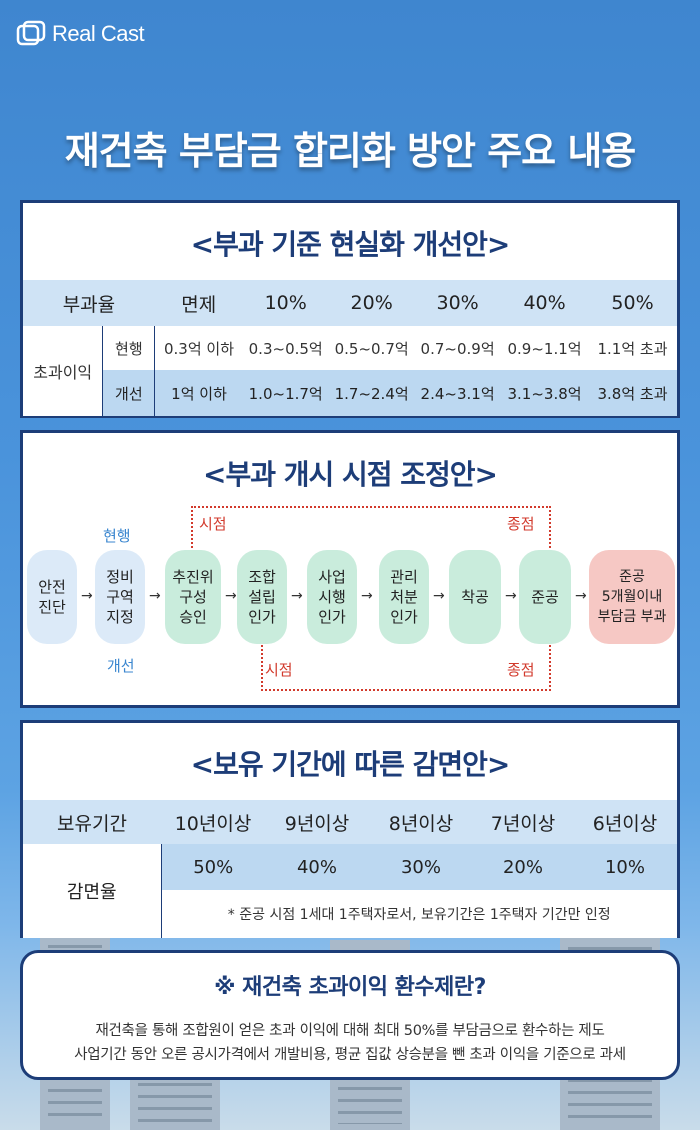  What do you see at coordinates (92, 891) in the screenshot?
I see `row-header: 감면율` at bounding box center [92, 891].